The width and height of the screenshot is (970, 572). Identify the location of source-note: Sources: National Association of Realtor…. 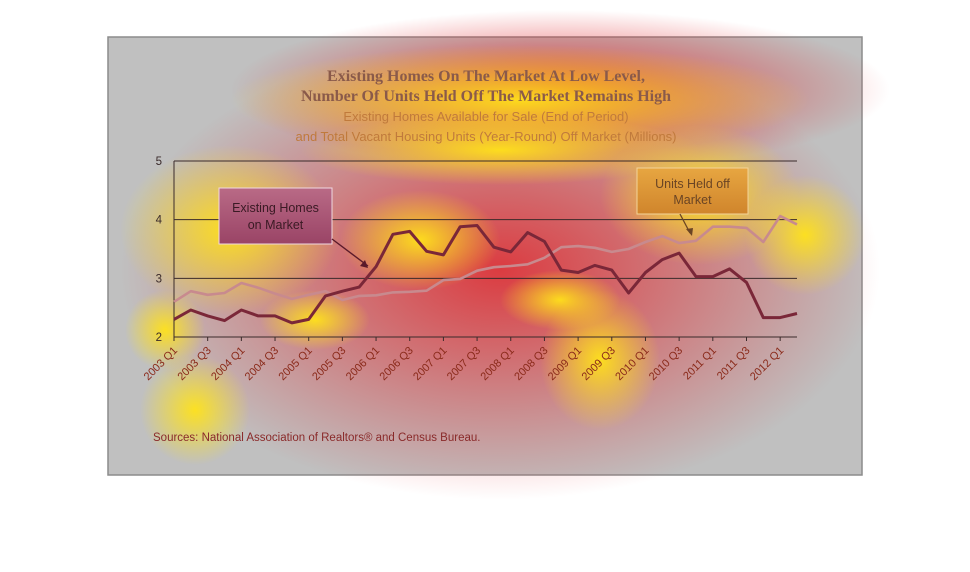
(316, 438).